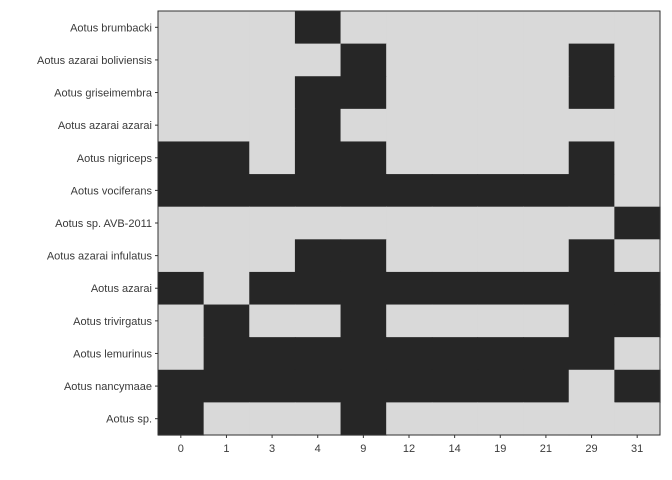 The height and width of the screenshot is (480, 672). What do you see at coordinates (363, 449) in the screenshot?
I see `x-tick-label: 9` at bounding box center [363, 449].